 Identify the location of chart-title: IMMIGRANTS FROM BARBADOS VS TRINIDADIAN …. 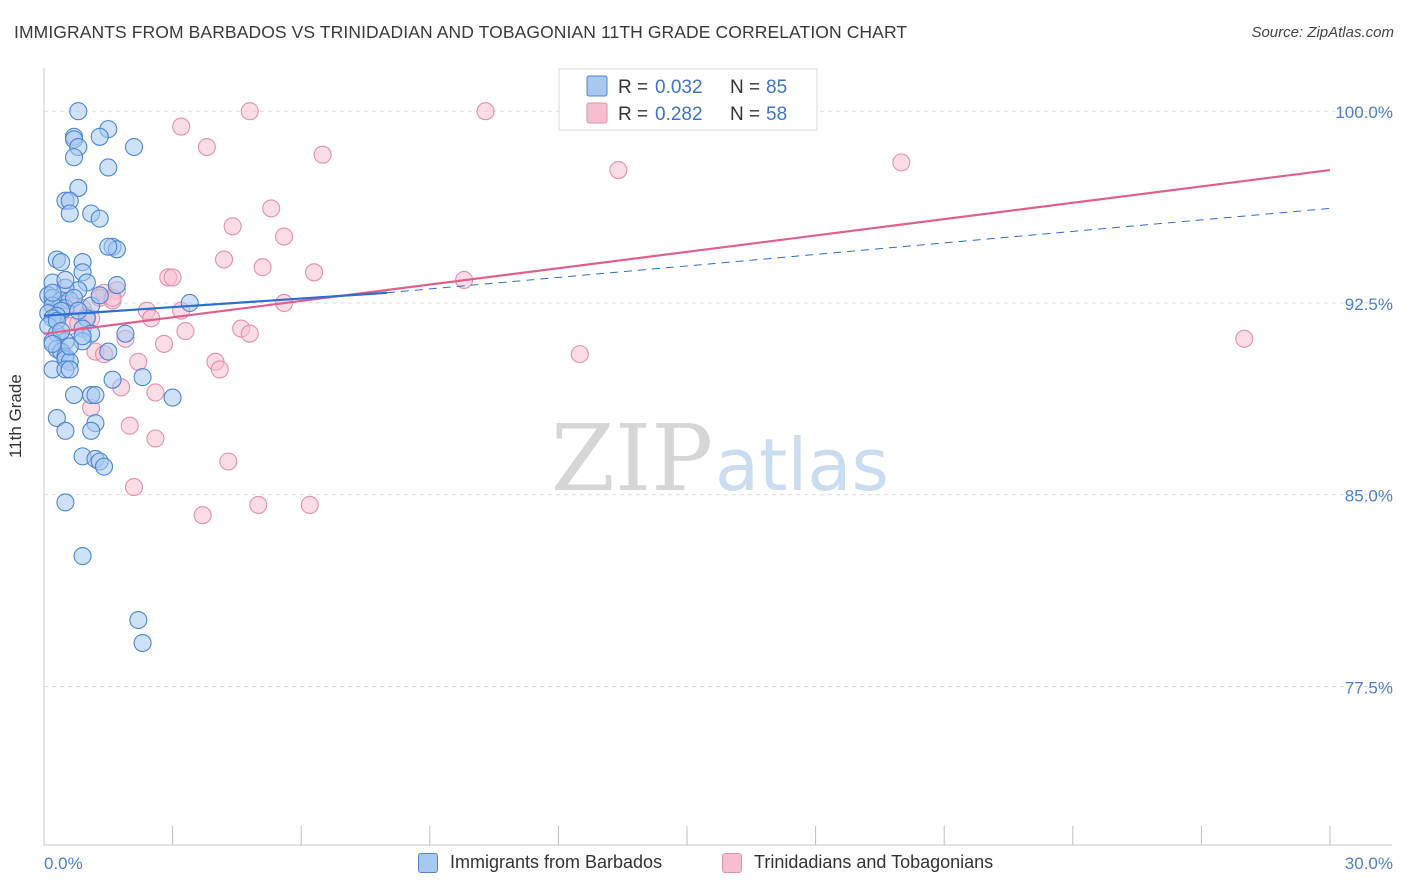
(461, 32).